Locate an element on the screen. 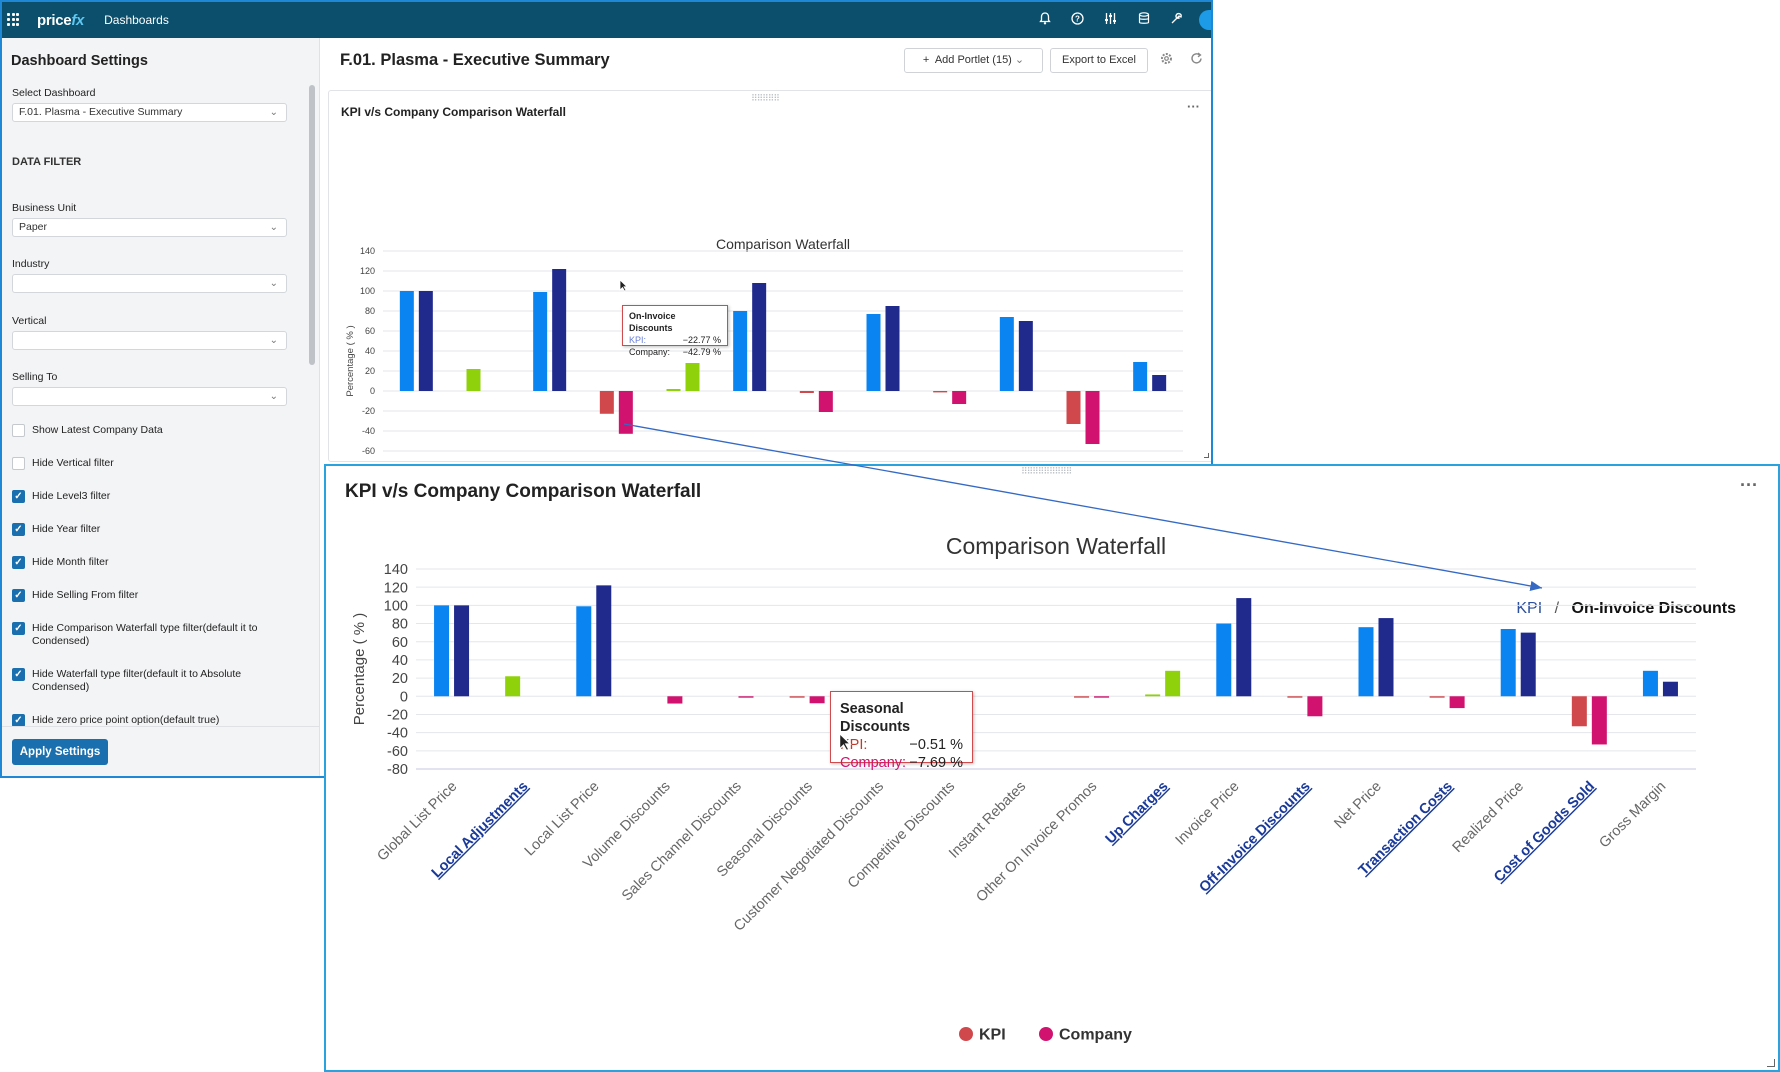 This screenshot has height=1072, width=1780. pricefx-logo: pricefx is located at coordinates (61, 20).